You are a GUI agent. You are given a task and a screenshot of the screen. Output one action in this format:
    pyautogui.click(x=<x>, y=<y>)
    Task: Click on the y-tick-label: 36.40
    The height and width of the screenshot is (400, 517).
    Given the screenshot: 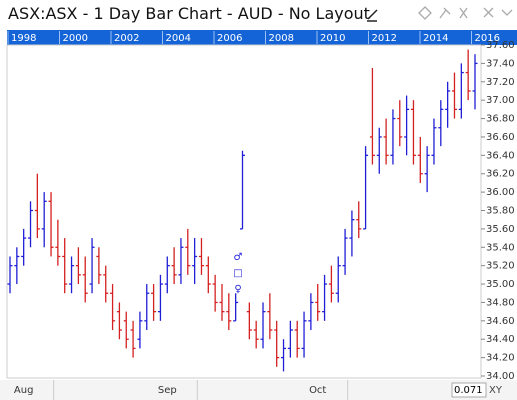 What is the action you would take?
    pyautogui.click(x=500, y=155)
    